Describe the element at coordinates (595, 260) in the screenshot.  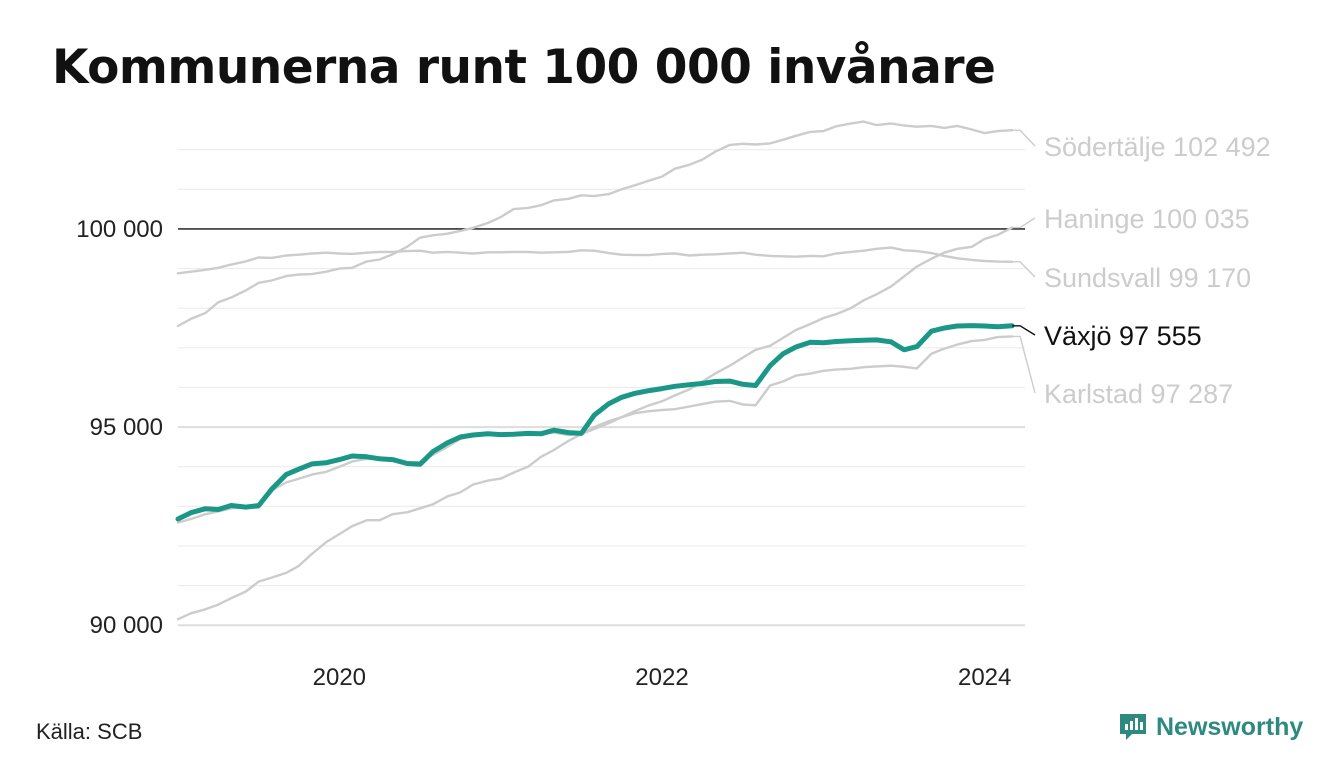
I see `series-line-sundsvall` at that location.